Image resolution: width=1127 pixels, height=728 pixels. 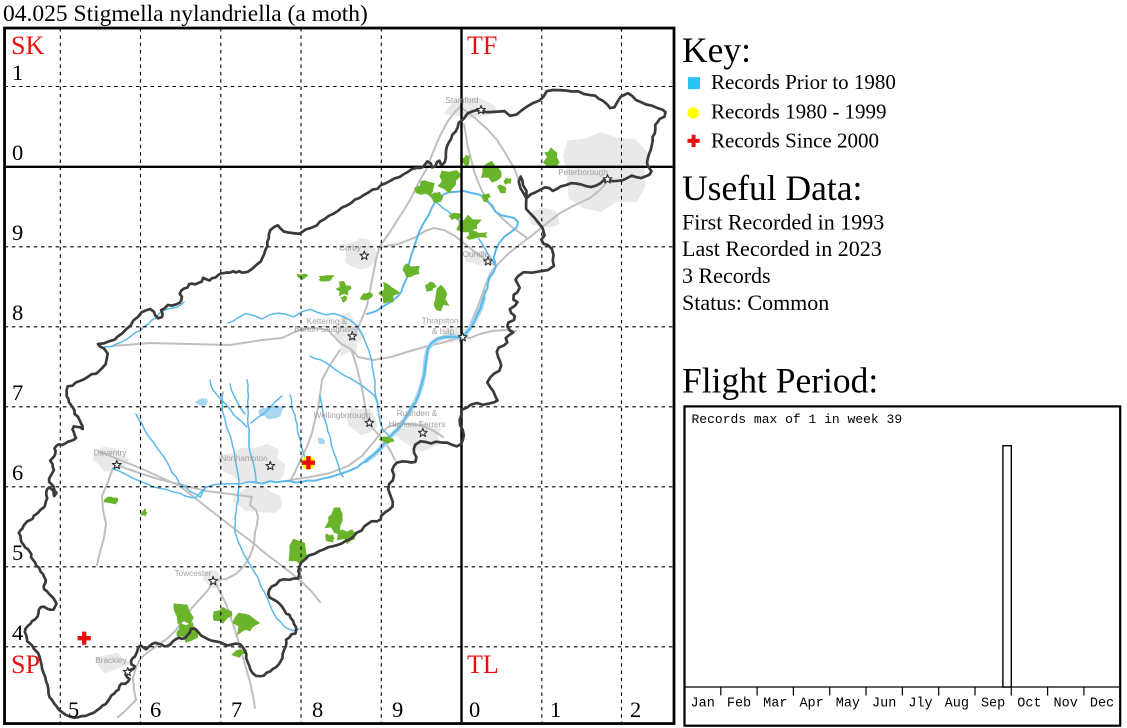 What do you see at coordinates (920, 704) in the screenshot?
I see `svg-text: Jly` at bounding box center [920, 704].